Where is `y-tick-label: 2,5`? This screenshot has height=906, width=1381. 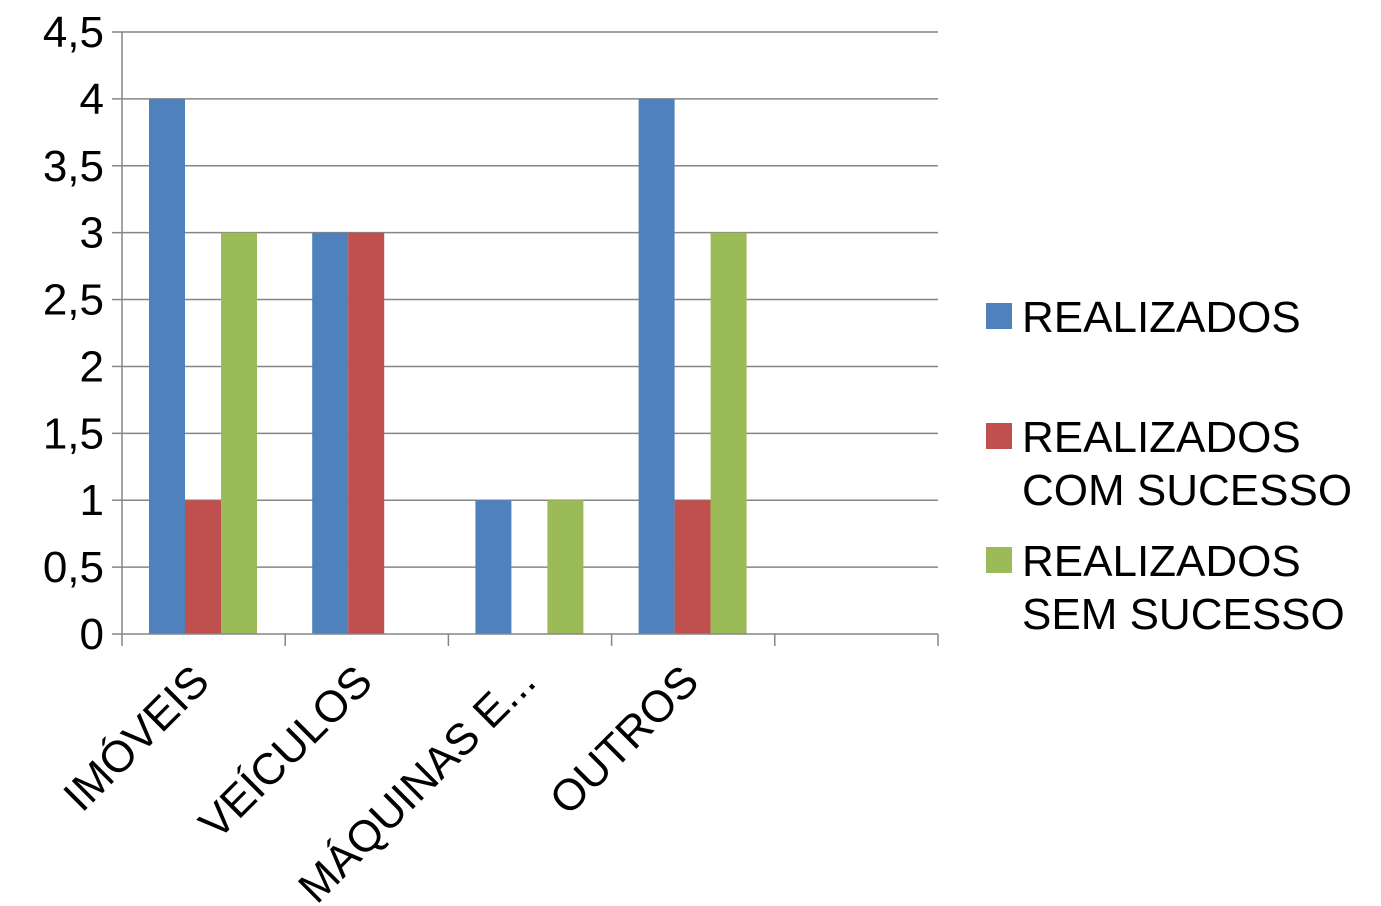
y-tick-label: 2,5 is located at coordinates (73, 300).